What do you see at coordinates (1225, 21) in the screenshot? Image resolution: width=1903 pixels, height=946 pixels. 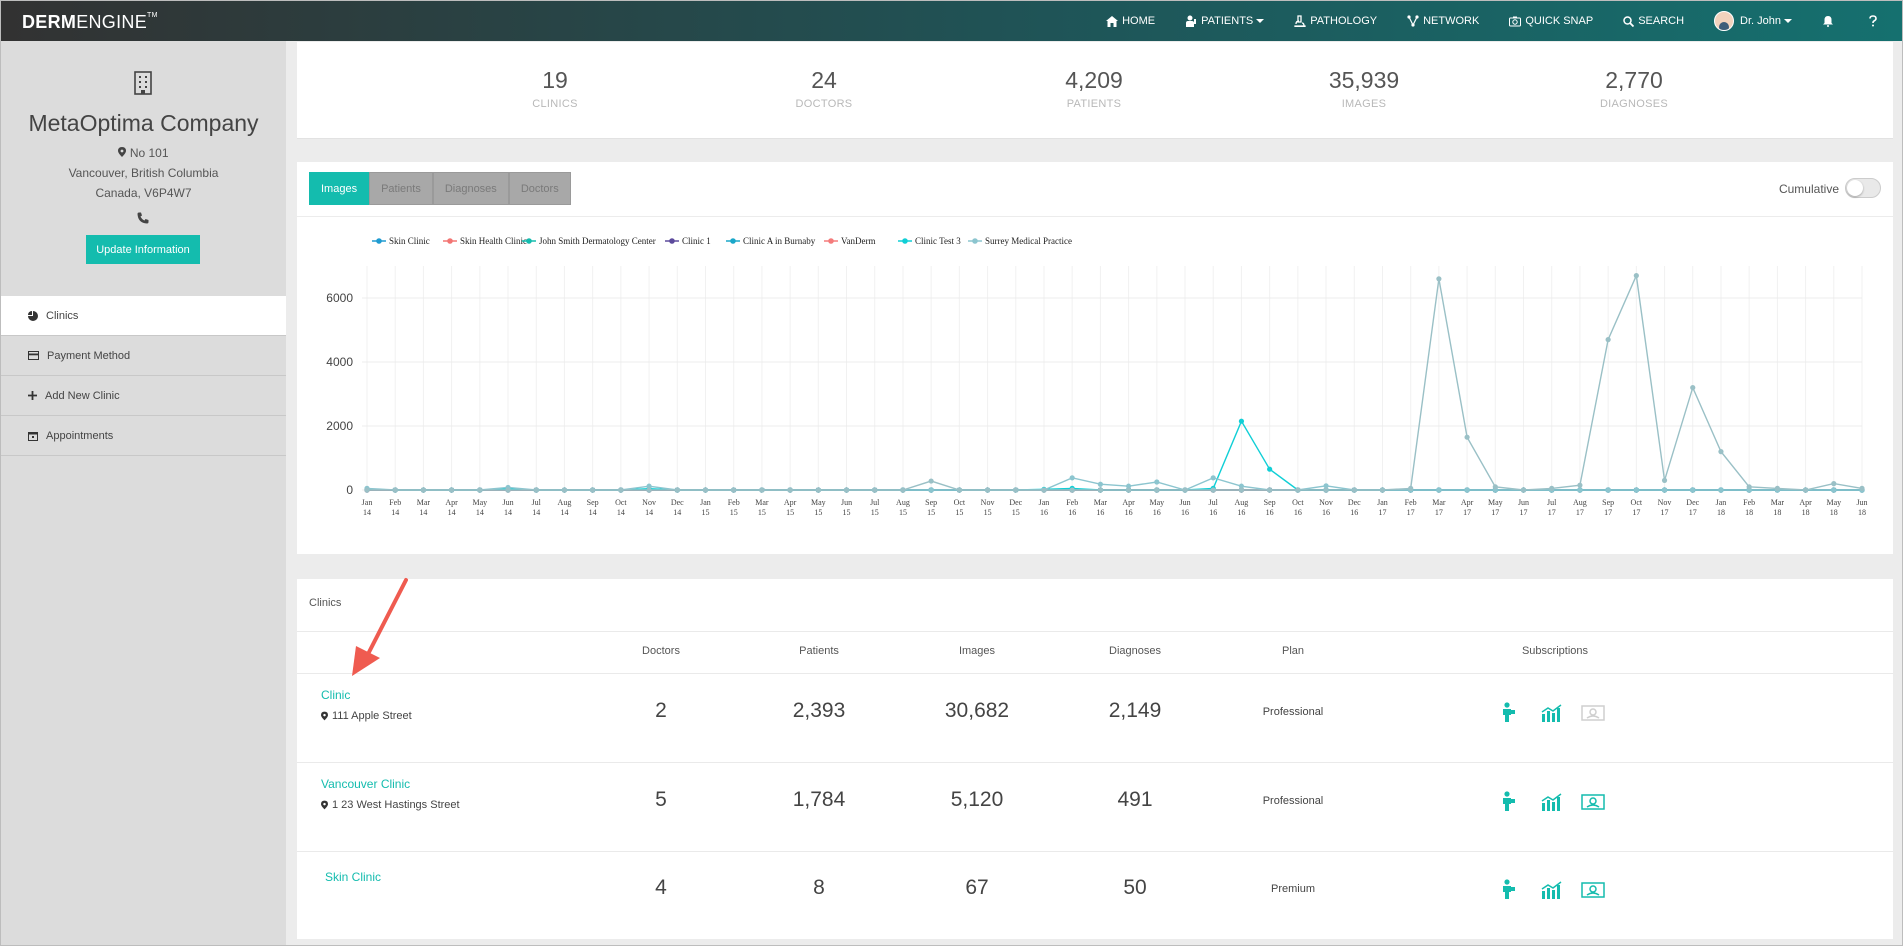 I see `nav-patients: PATIENTS` at bounding box center [1225, 21].